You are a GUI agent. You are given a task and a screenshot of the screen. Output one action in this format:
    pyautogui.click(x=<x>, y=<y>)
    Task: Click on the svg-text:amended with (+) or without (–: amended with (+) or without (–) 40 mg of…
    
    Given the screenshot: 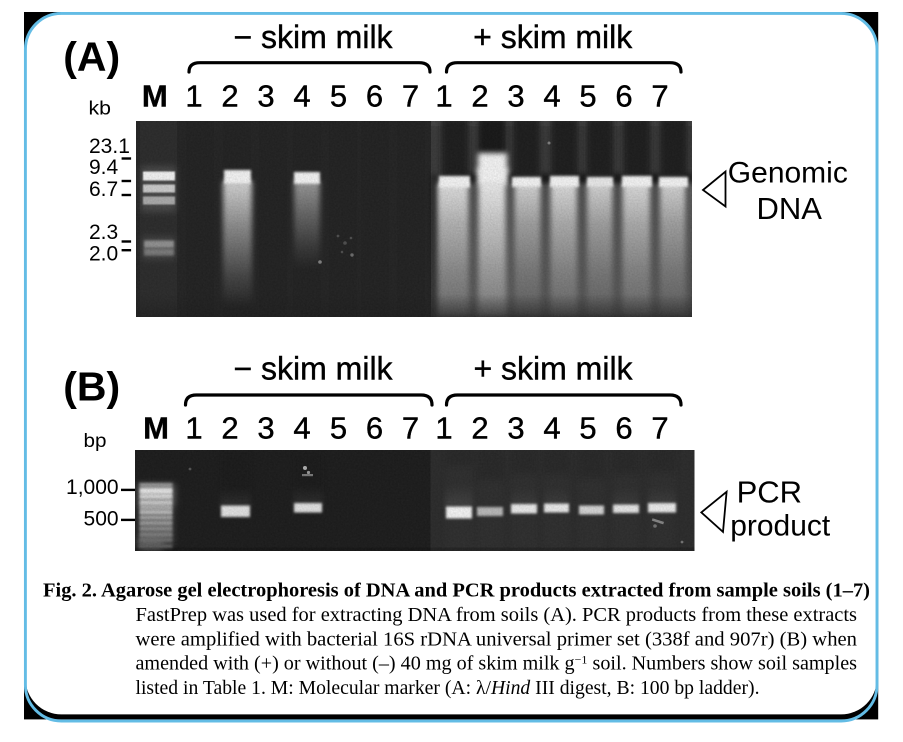 What is the action you would take?
    pyautogui.click(x=497, y=664)
    